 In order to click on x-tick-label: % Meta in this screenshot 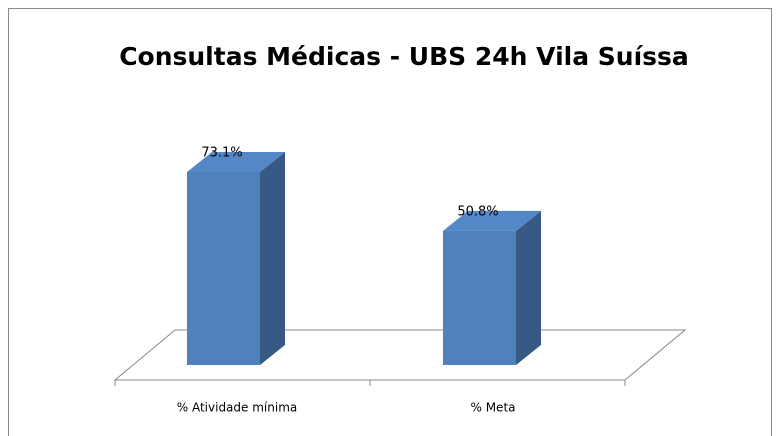, I will do `click(492, 408)`.